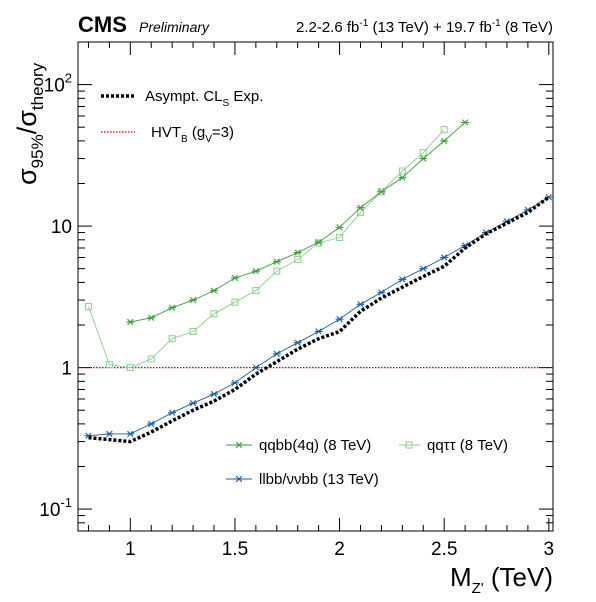 The image size is (596, 602). What do you see at coordinates (192, 134) in the screenshot?
I see `legend-hvt-label: HVTB (gV=3)` at bounding box center [192, 134].